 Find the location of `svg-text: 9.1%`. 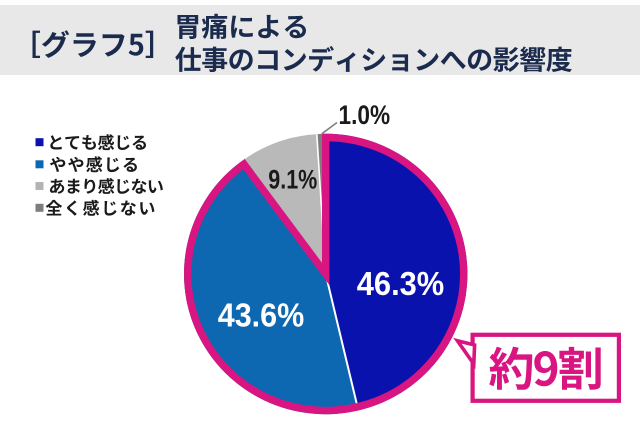

svg-text: 9.1% is located at coordinates (292, 180).